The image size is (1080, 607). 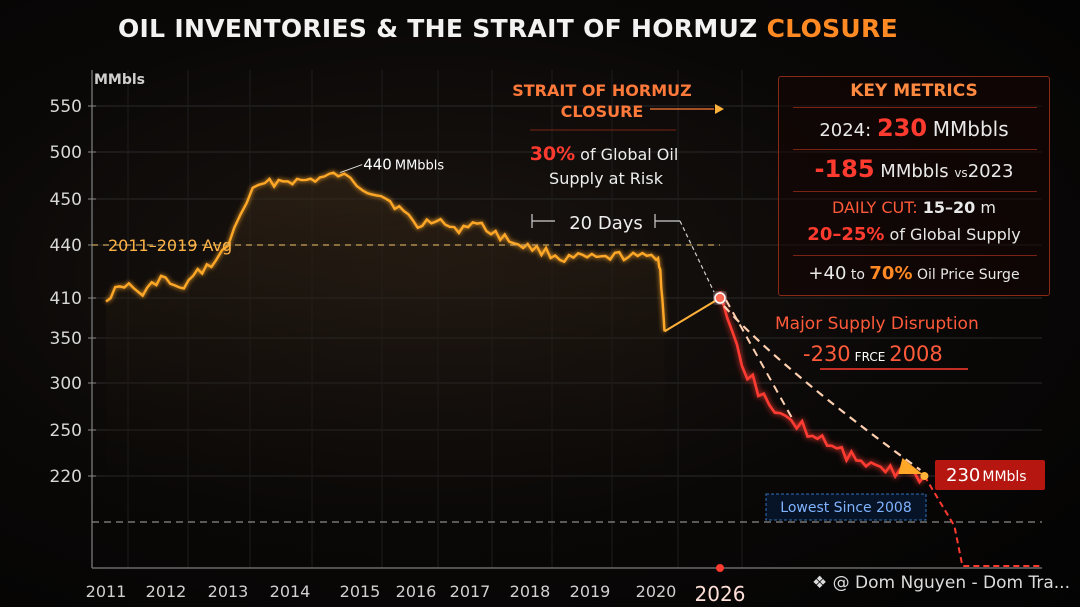 What do you see at coordinates (720, 568) in the screenshot?
I see `closure-axis-marker` at bounding box center [720, 568].